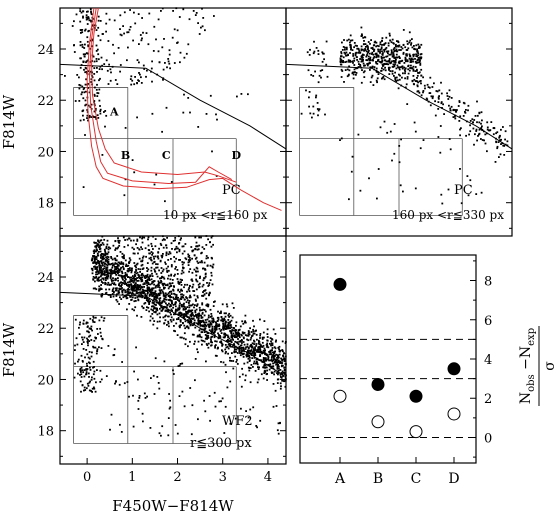 The height and width of the screenshot is (519, 560). What do you see at coordinates (164, 95) in the screenshot?
I see `isochrone-line` at bounding box center [164, 95].